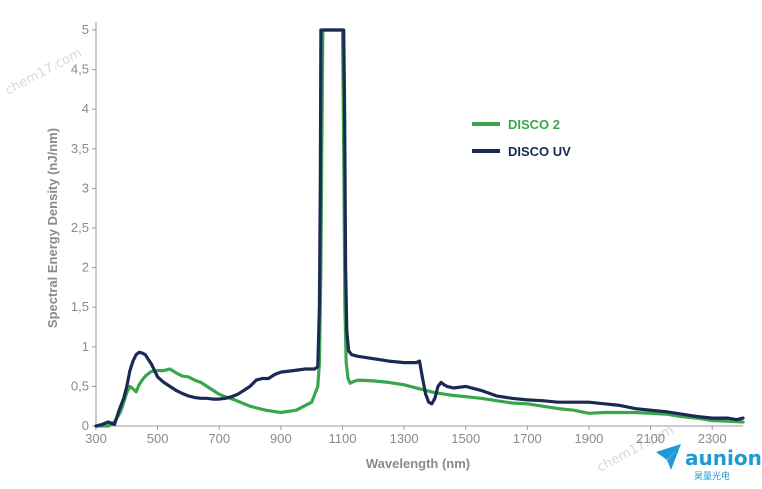 Image resolution: width=762 pixels, height=489 pixels. Describe the element at coordinates (85, 425) in the screenshot. I see `y-tick-label: 0` at that location.